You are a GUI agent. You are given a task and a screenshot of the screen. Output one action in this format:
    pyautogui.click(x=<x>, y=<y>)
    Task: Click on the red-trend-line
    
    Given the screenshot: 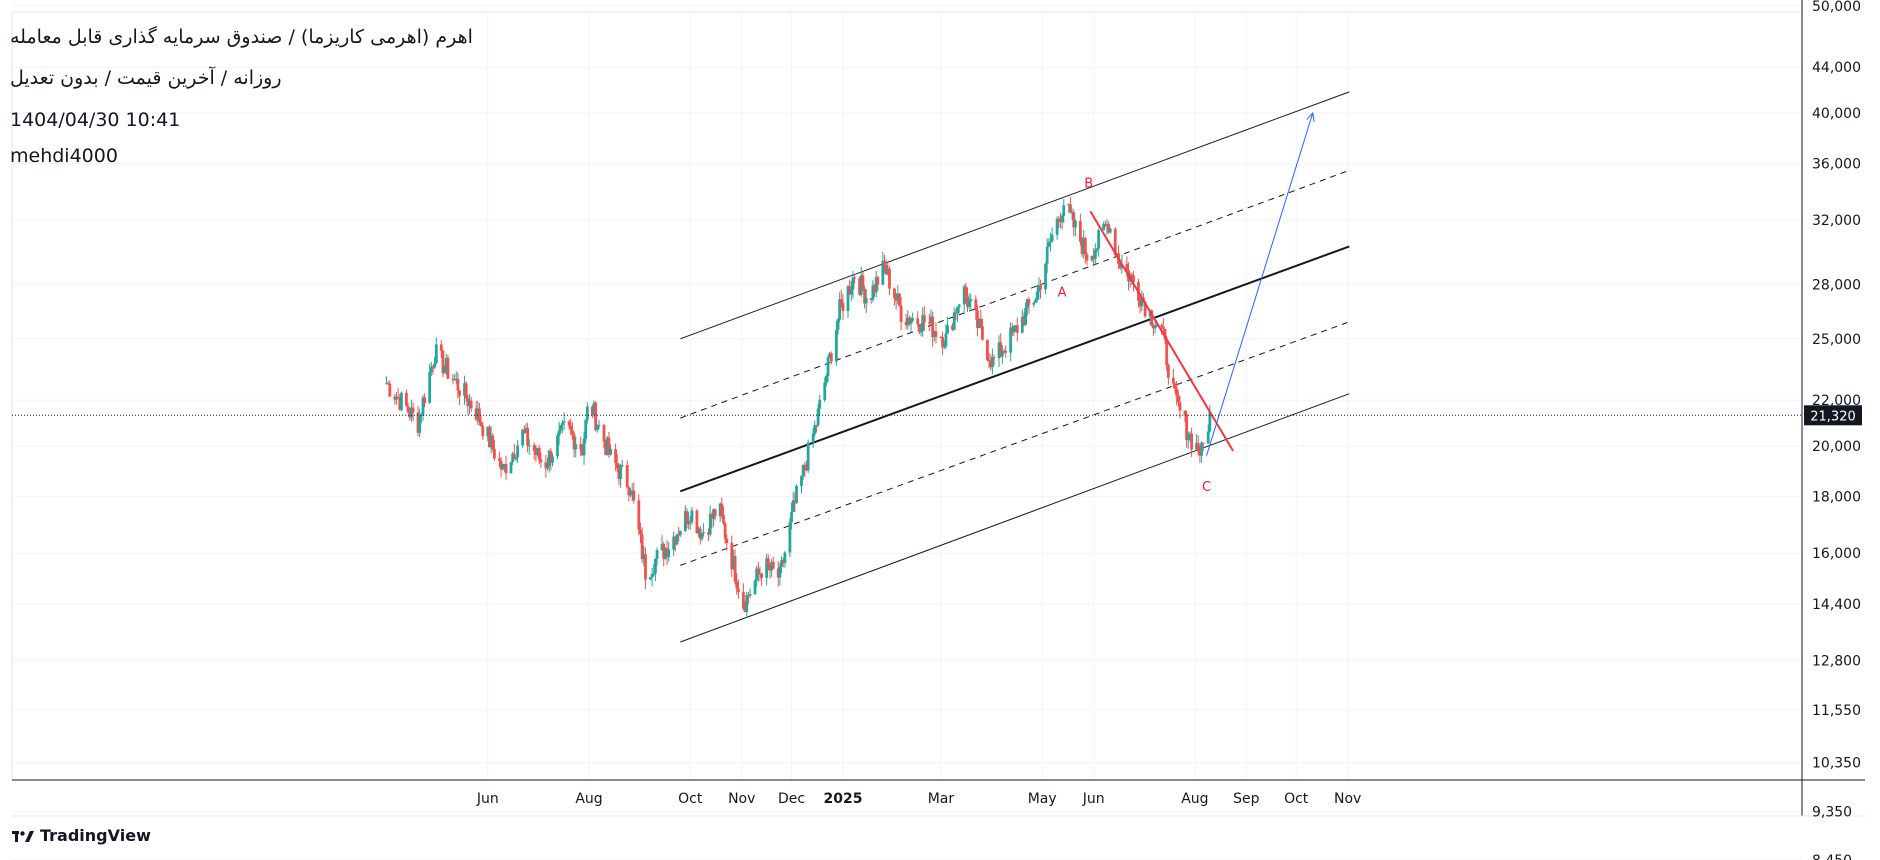 What is the action you would take?
    pyautogui.click(x=1161, y=331)
    